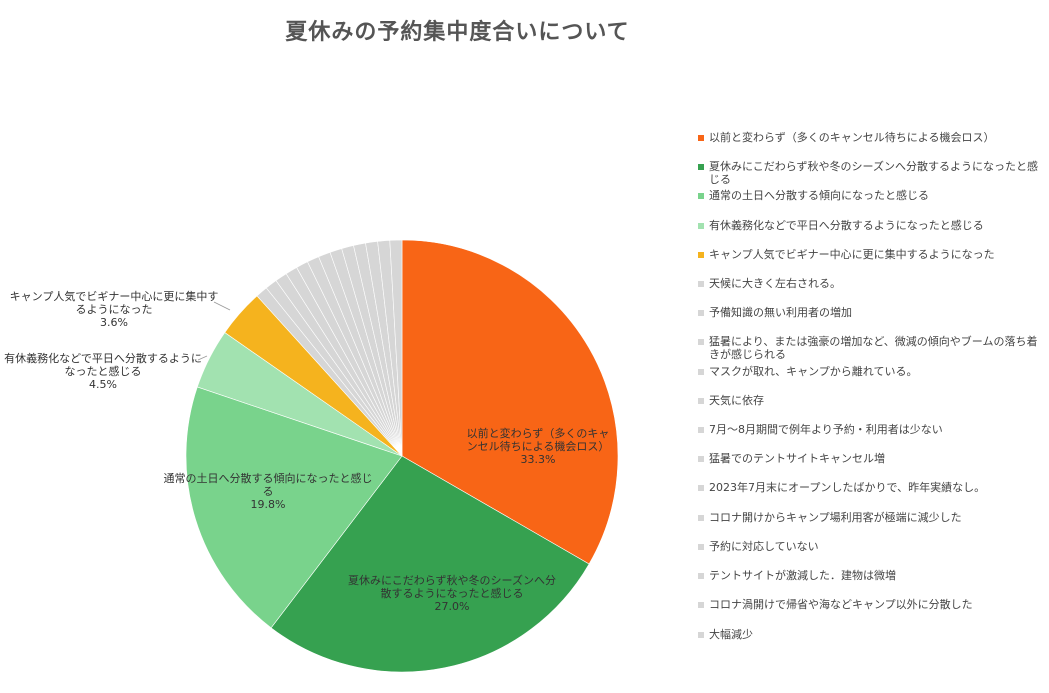  I want to click on legend-label: 猛暑でのテントサイトキャンセル増, so click(797, 458).